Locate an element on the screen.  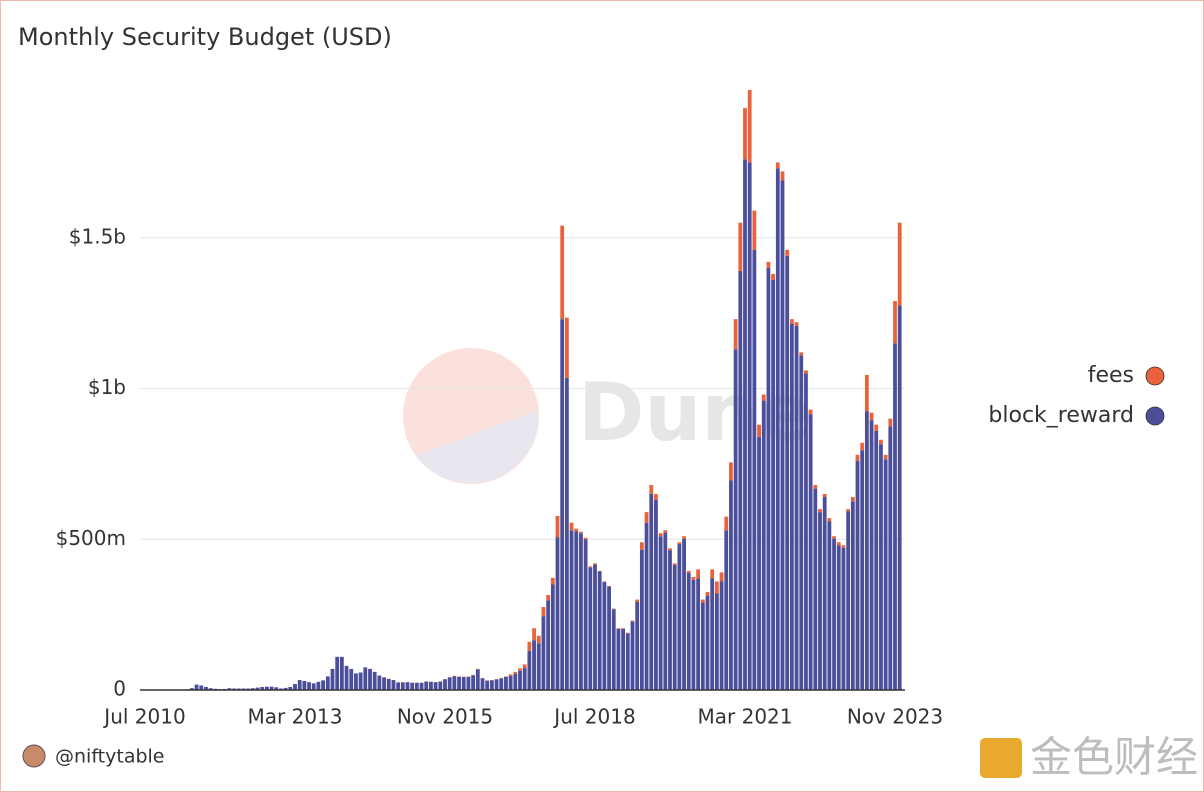
y-tick-label: $1.5b is located at coordinates (97, 236).